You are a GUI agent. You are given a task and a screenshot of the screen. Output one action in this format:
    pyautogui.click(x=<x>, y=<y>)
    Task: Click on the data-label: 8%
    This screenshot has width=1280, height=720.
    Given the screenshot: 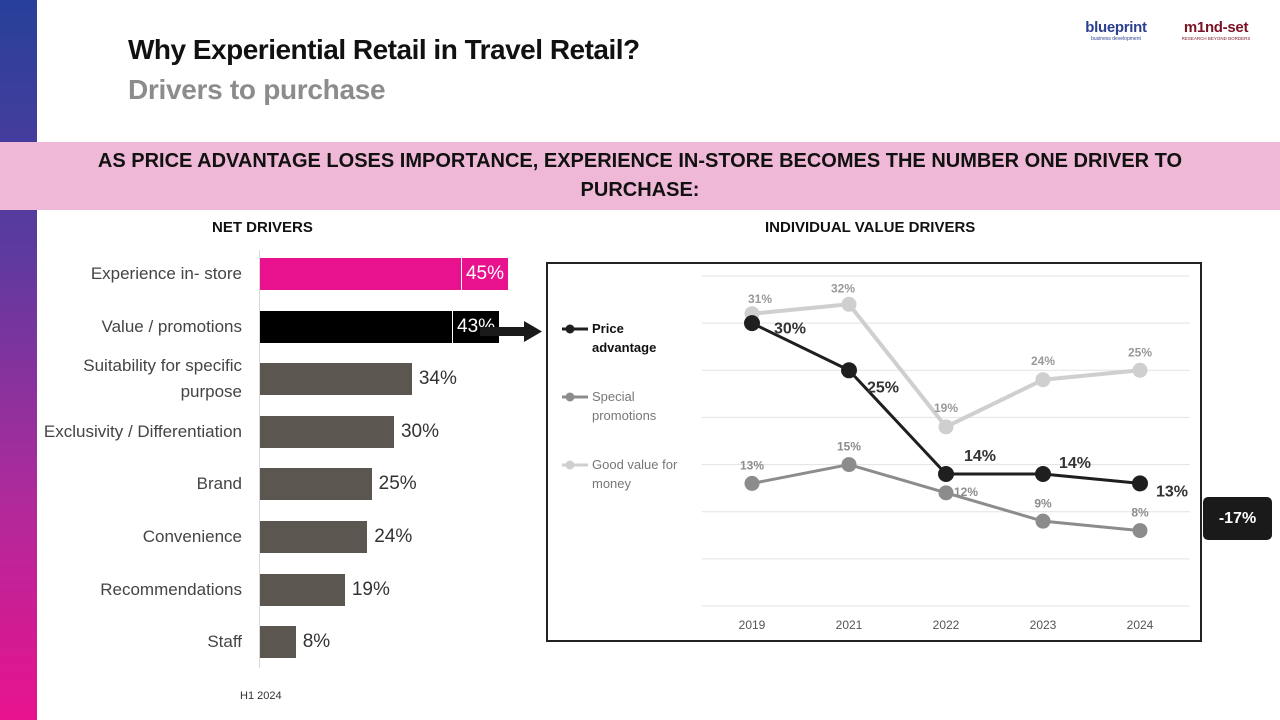 What is the action you would take?
    pyautogui.click(x=1140, y=513)
    